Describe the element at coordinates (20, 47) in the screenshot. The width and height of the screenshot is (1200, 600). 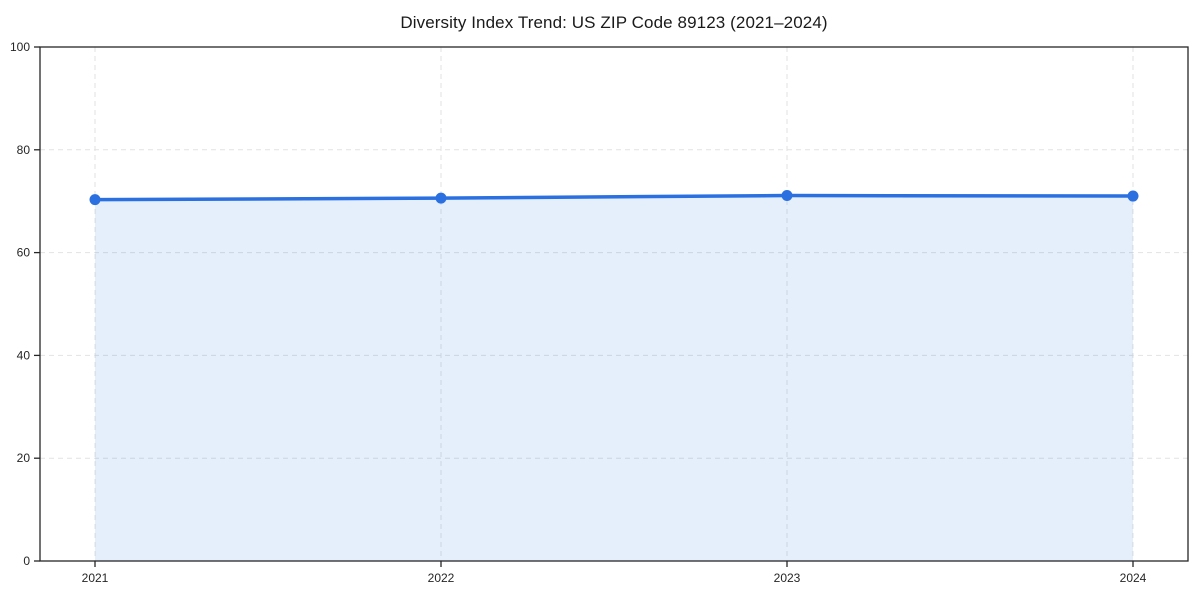
I see `y-tick-label: 100` at that location.